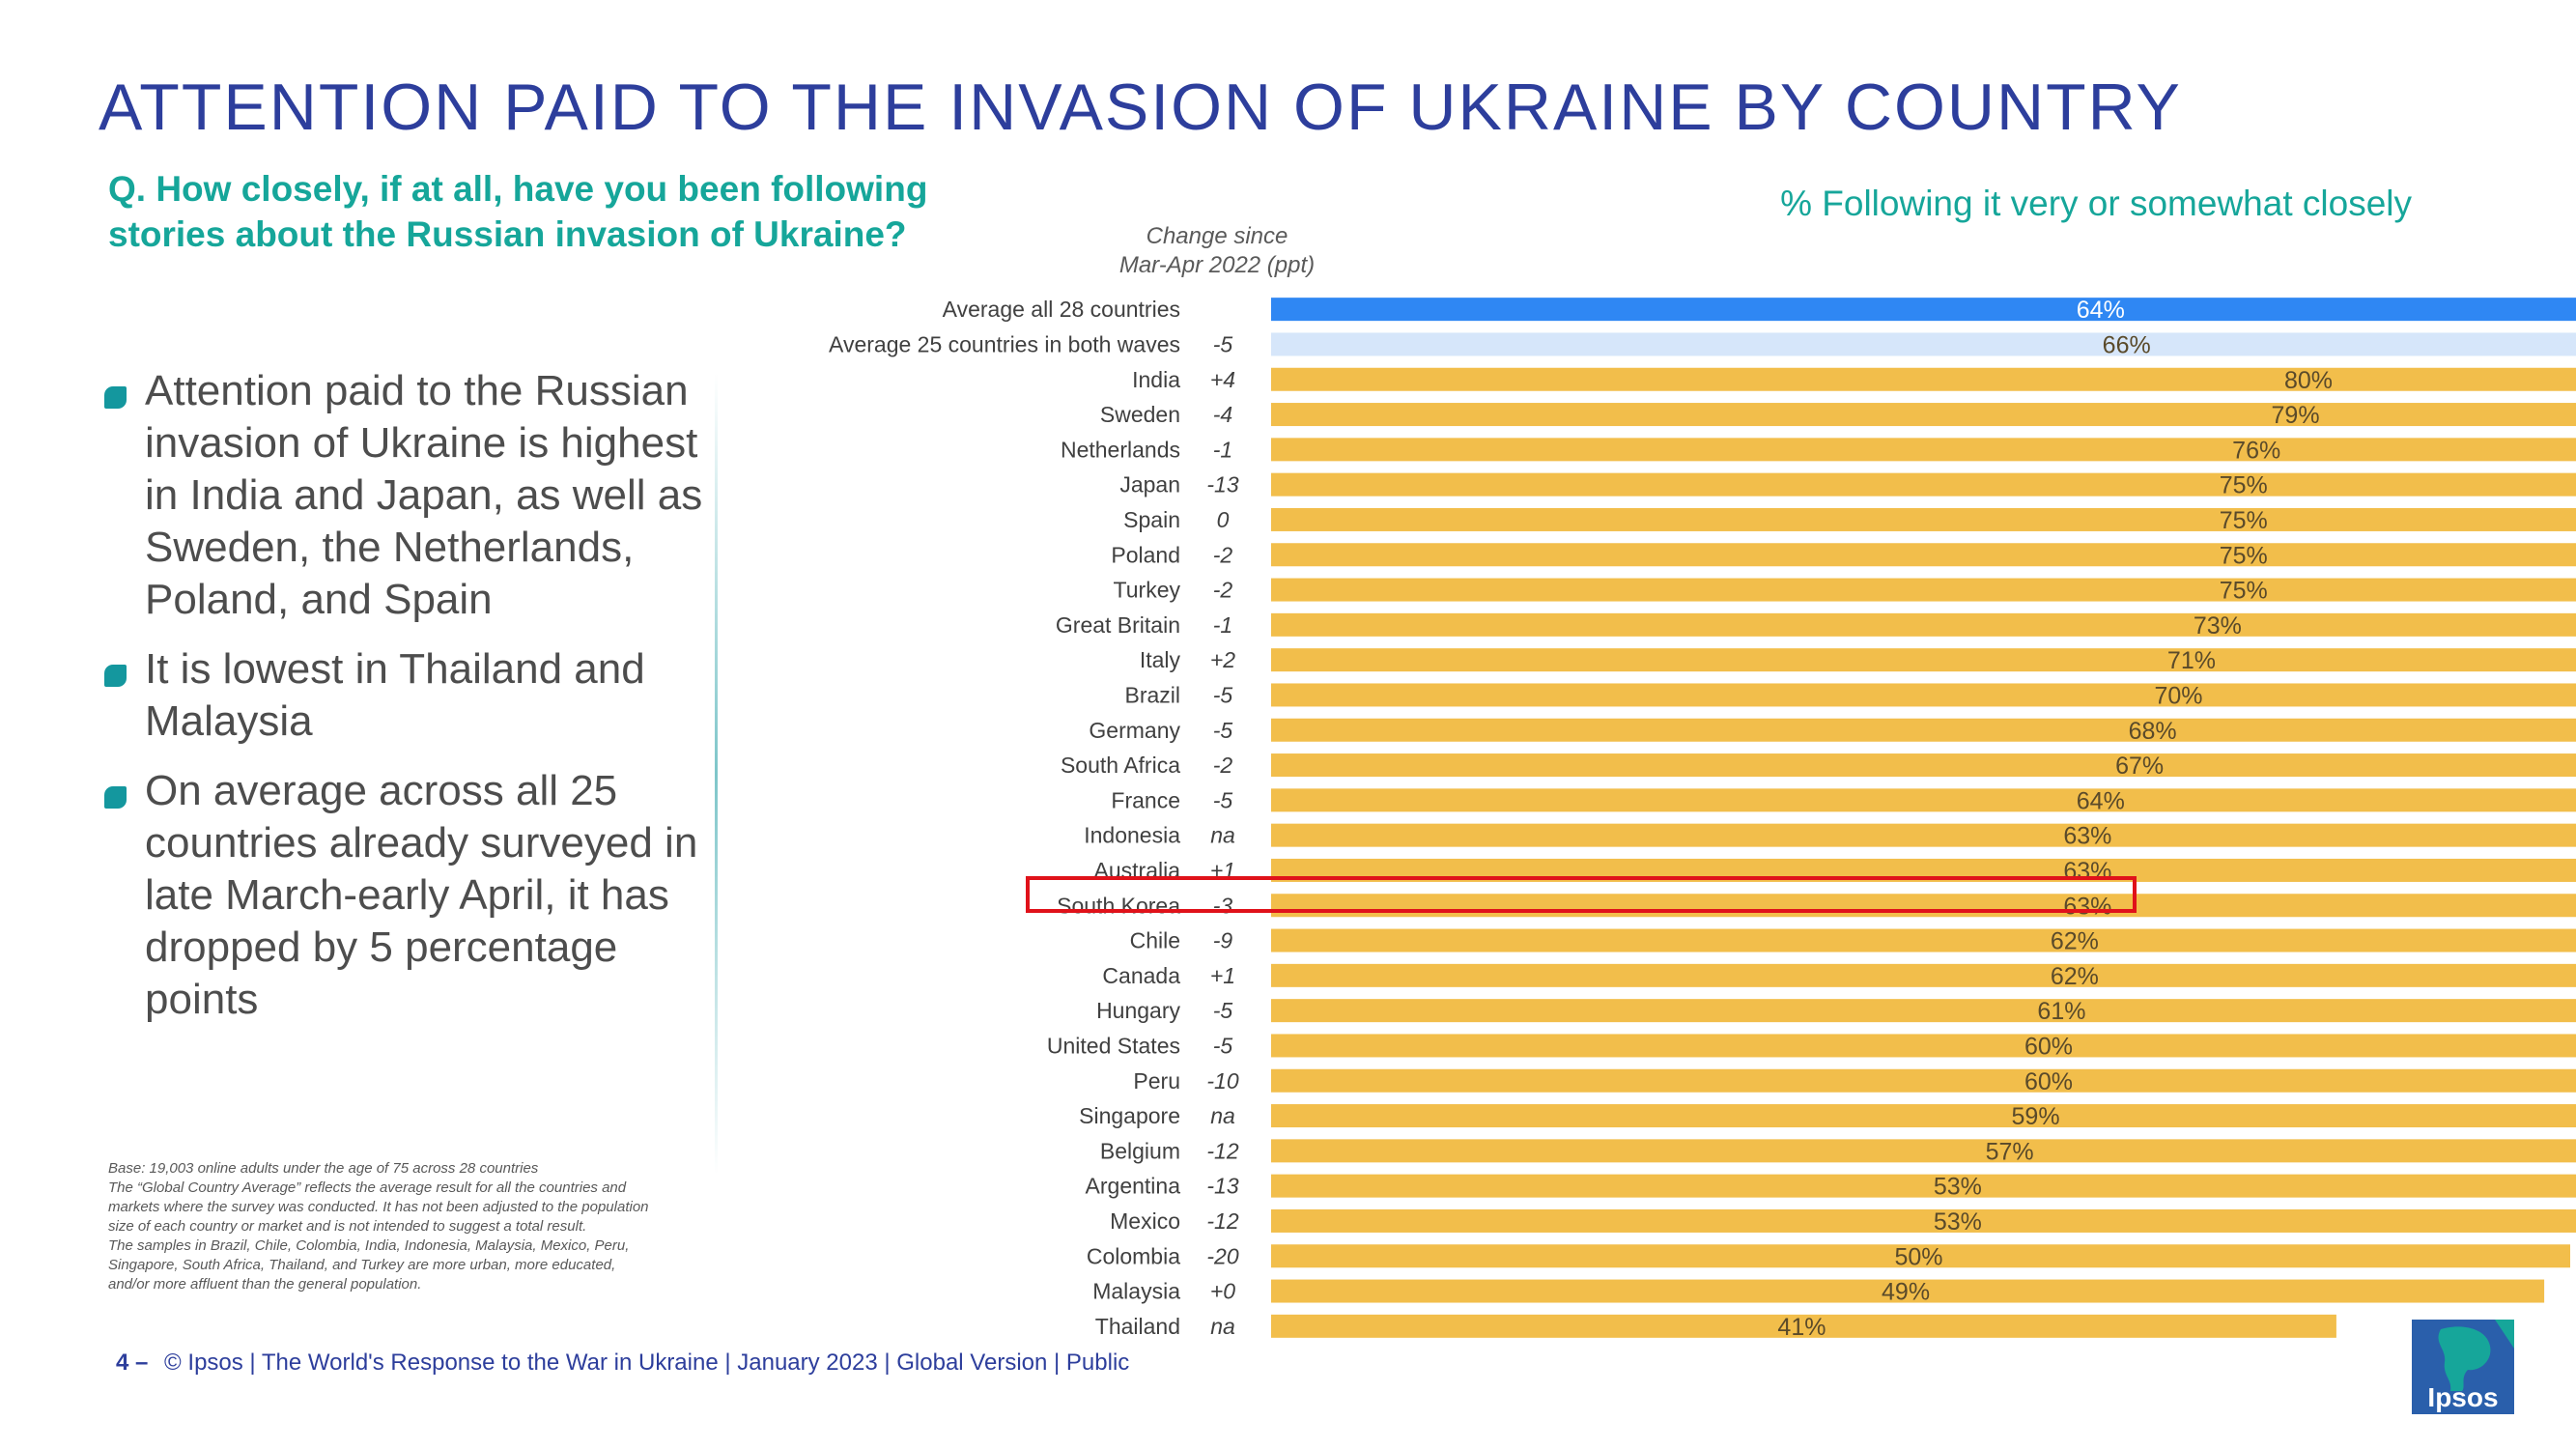 This screenshot has height=1449, width=2576. Describe the element at coordinates (2462, 1397) in the screenshot. I see `logo-text: Ipsos` at that location.